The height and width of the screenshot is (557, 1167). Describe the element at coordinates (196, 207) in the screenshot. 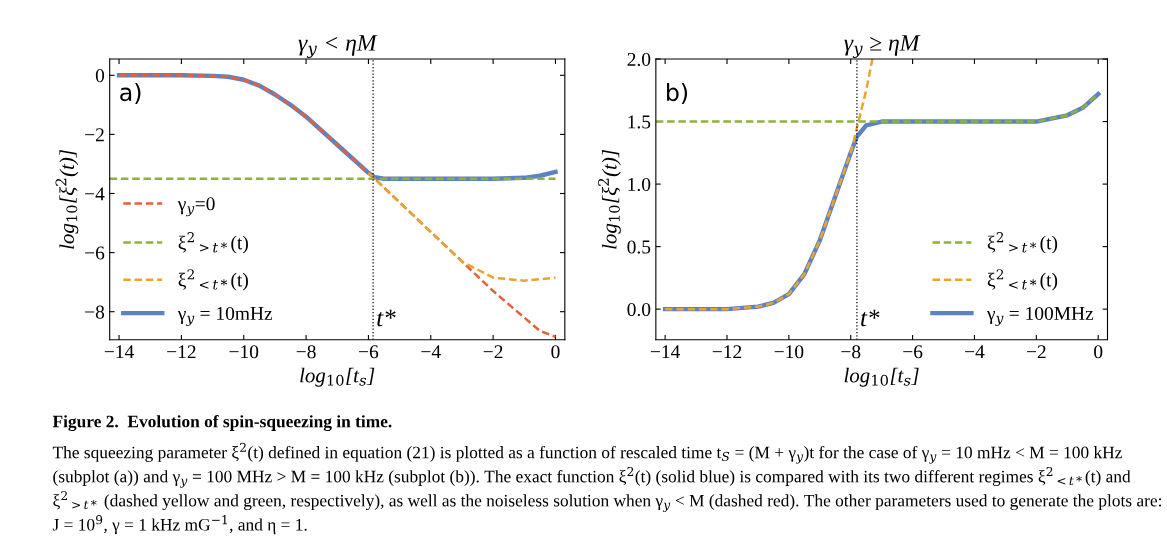

I see `legend-label: γ$_{y}$=0` at that location.